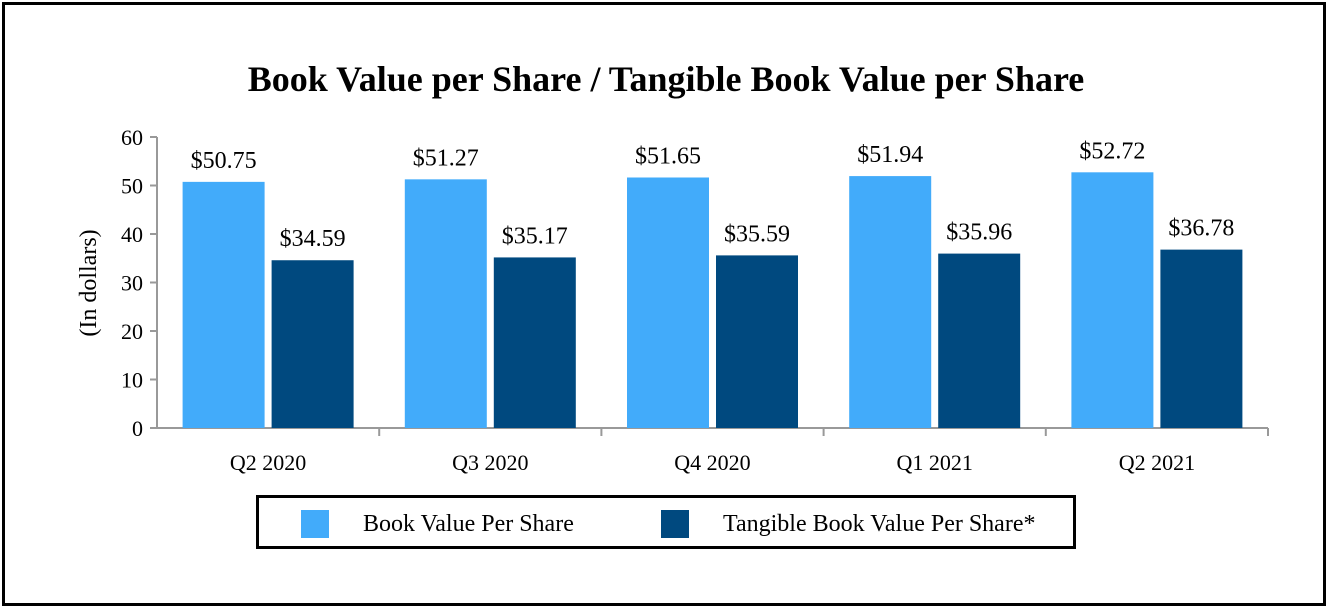 Image resolution: width=1332 pixels, height=612 pixels. What do you see at coordinates (446, 158) in the screenshot?
I see `data-label: $51.27` at bounding box center [446, 158].